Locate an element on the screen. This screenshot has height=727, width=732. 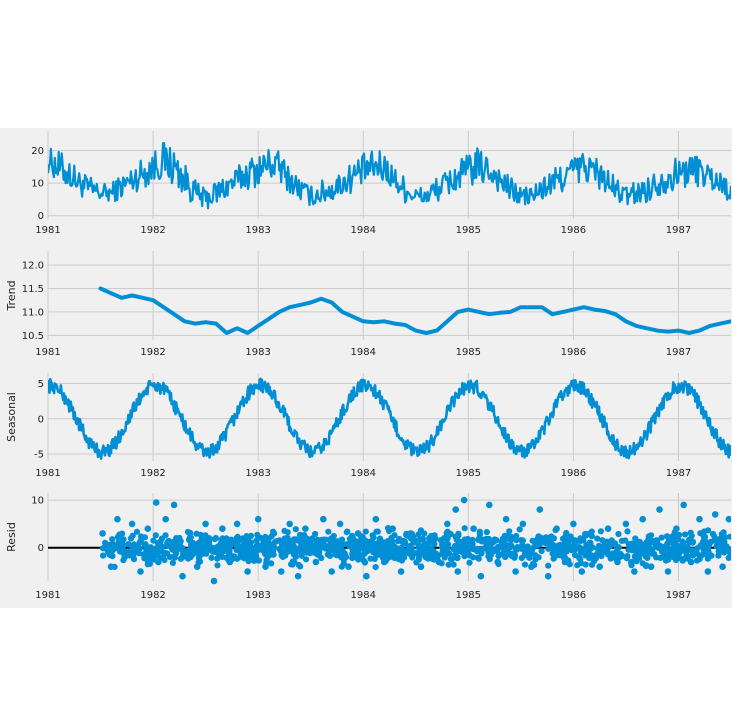
resid-xtick-label: 1987 is located at coordinates (678, 595).